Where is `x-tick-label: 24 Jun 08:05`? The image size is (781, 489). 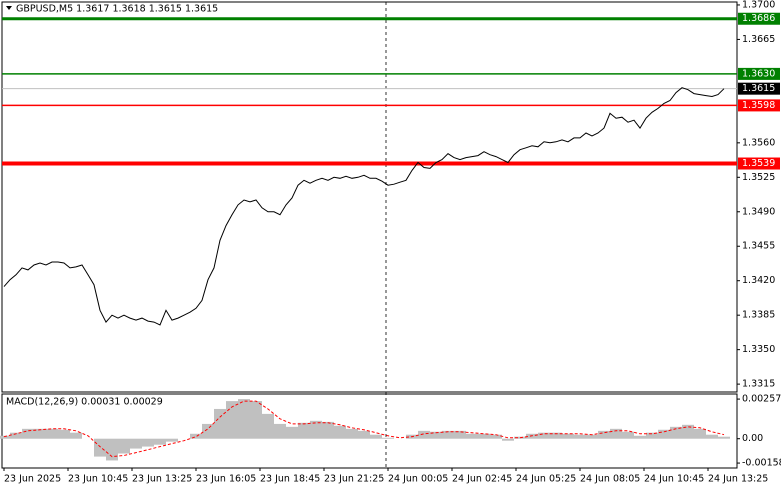 x-tick-label: 24 Jun 08:05 is located at coordinates (610, 479).